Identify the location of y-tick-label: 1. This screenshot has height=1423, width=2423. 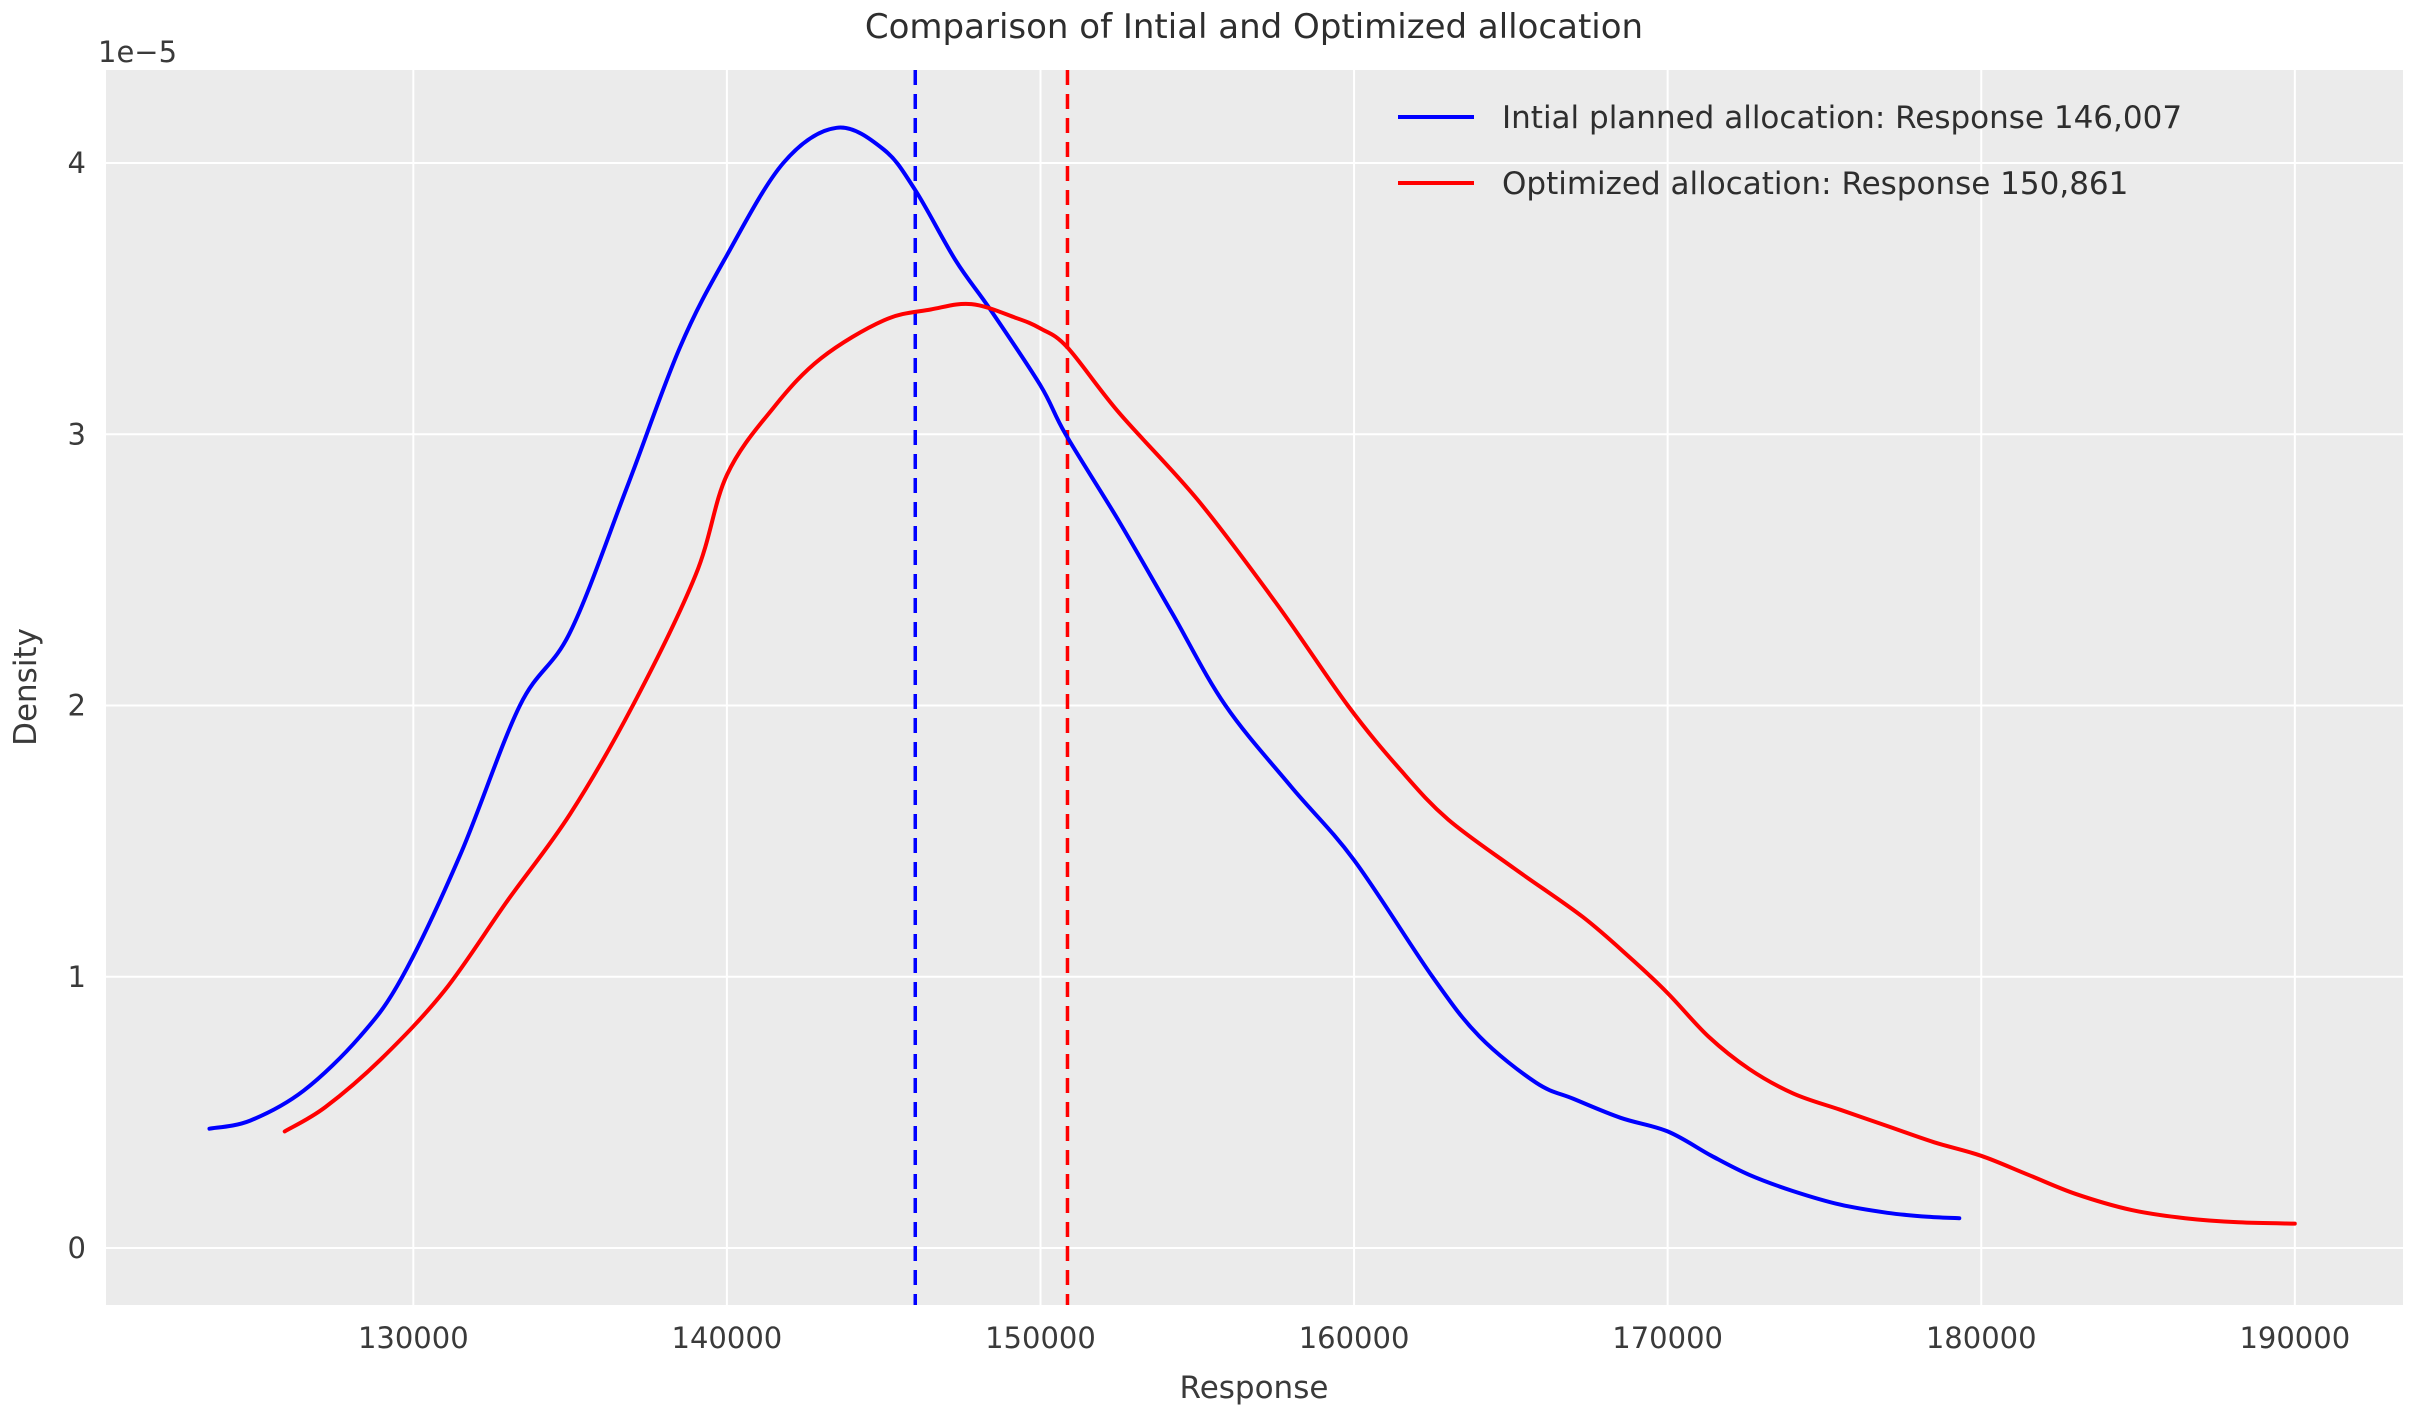
(77, 977).